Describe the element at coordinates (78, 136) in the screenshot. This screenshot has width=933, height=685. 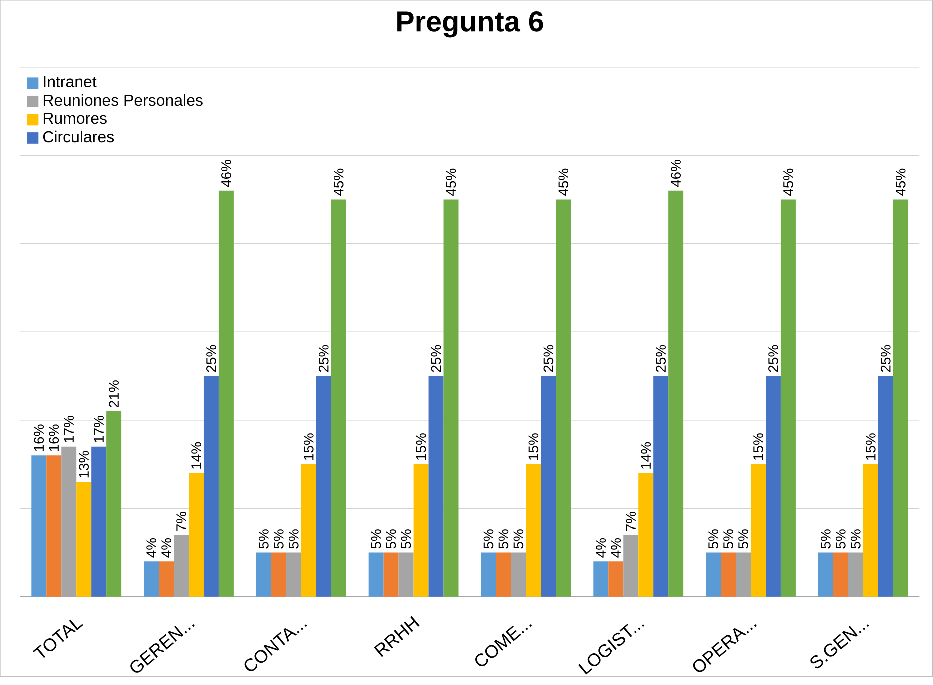
I see `legend-label: Circulares` at that location.